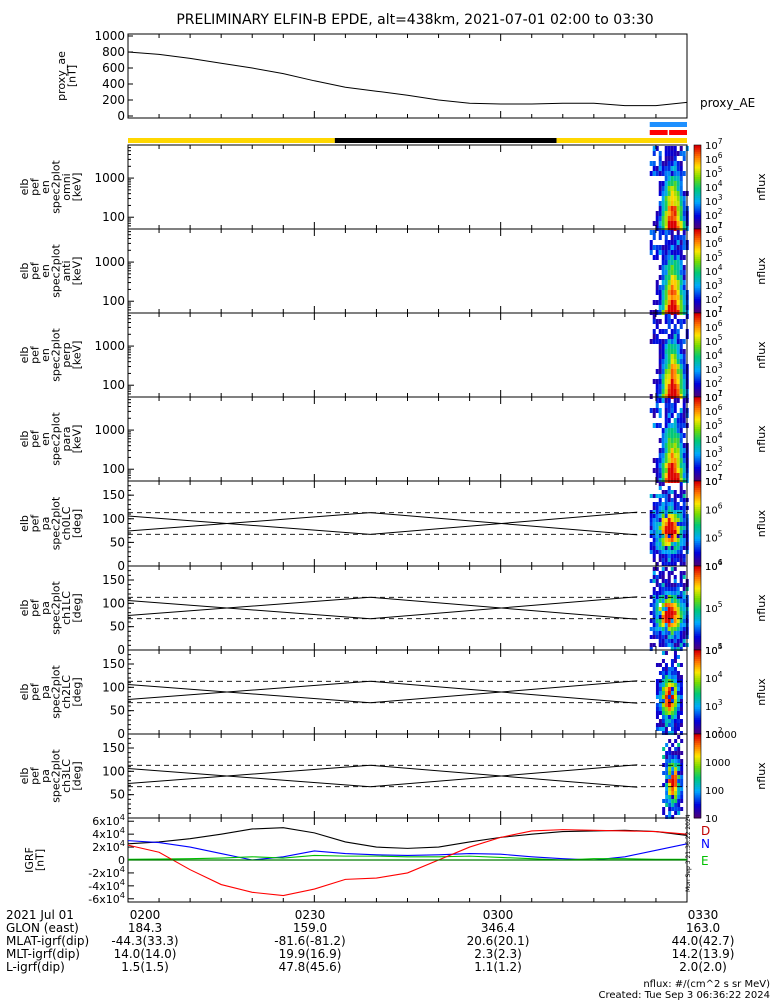 The image size is (775, 1000). Describe the element at coordinates (714, 438) in the screenshot. I see `colorbar-tick-label: 10⁴` at that location.